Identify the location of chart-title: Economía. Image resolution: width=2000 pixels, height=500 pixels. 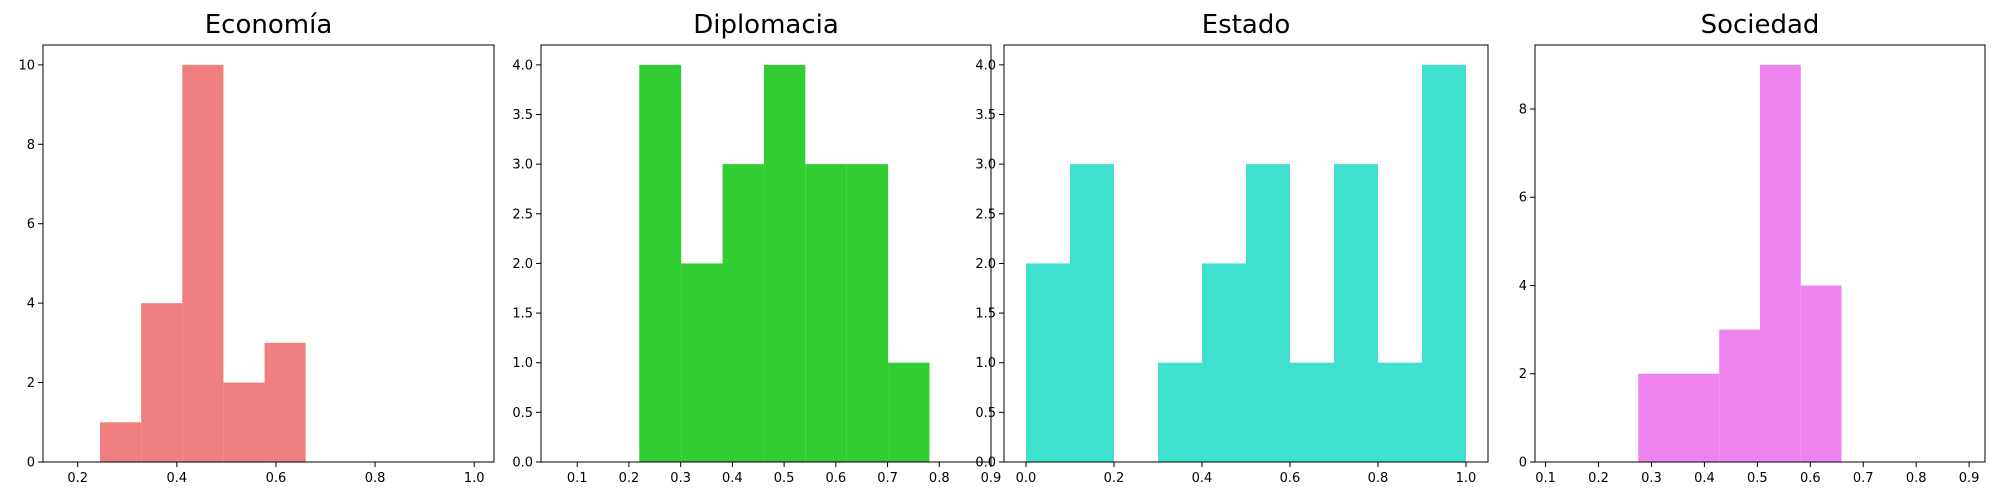
(269, 25).